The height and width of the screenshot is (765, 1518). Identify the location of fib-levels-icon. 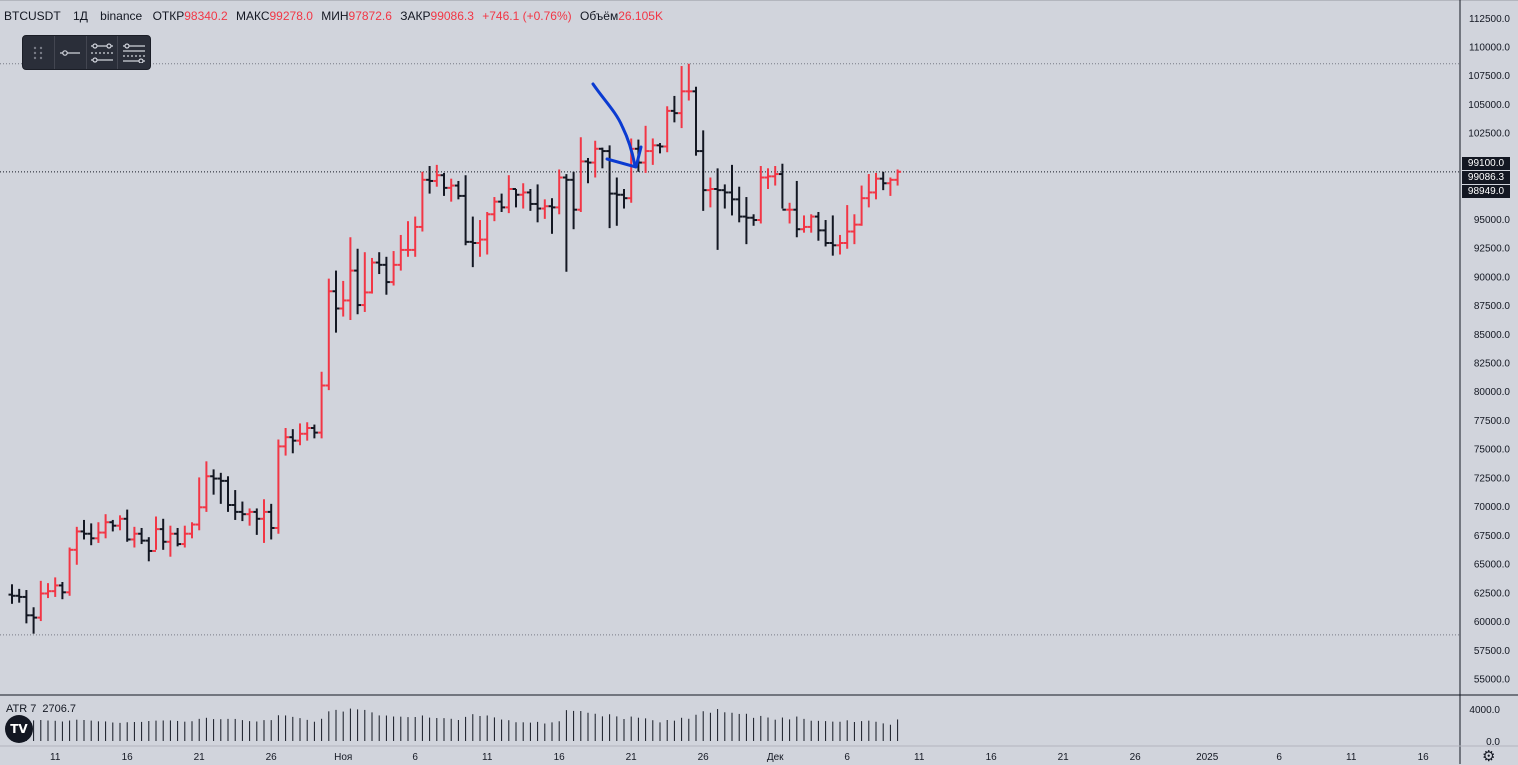
(134, 52).